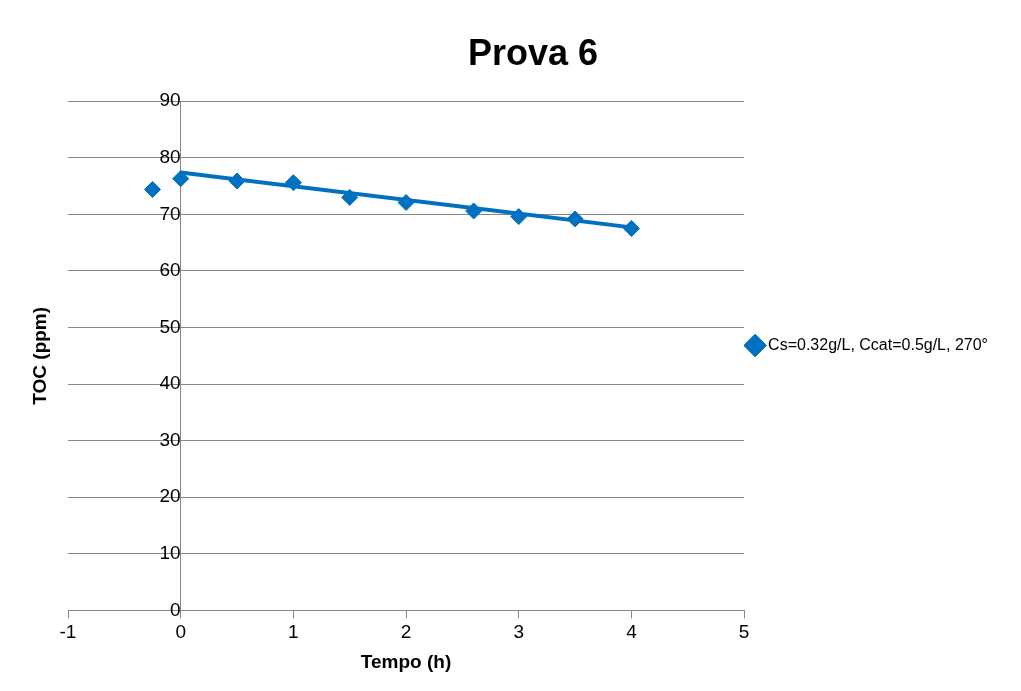 This screenshot has height=691, width=1021. I want to click on x-tick-label: 5, so click(744, 632).